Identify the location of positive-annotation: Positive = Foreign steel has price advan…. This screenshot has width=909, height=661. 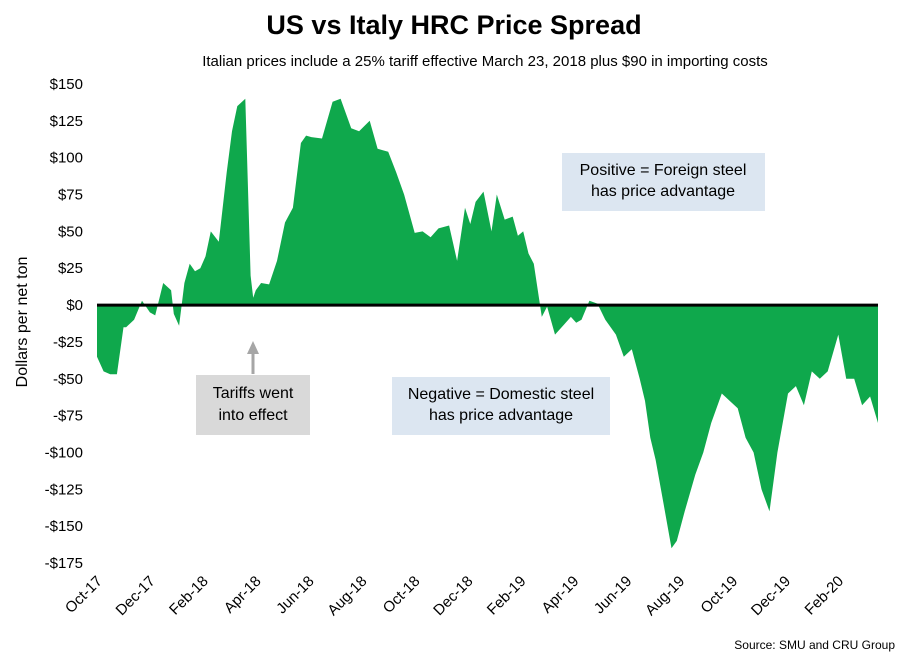
(663, 182).